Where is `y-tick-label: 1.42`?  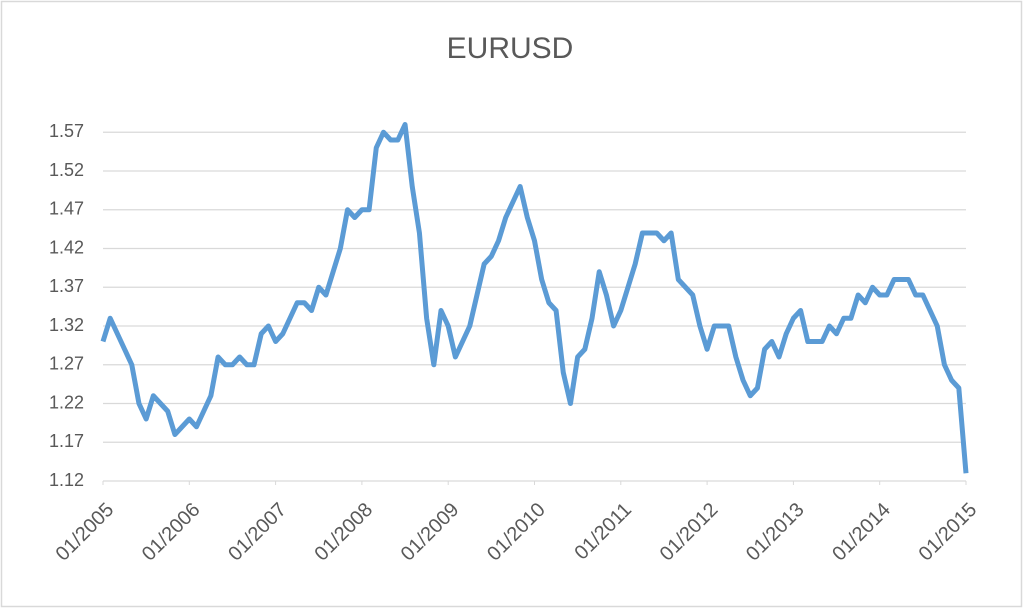 y-tick-label: 1.42 is located at coordinates (66, 247).